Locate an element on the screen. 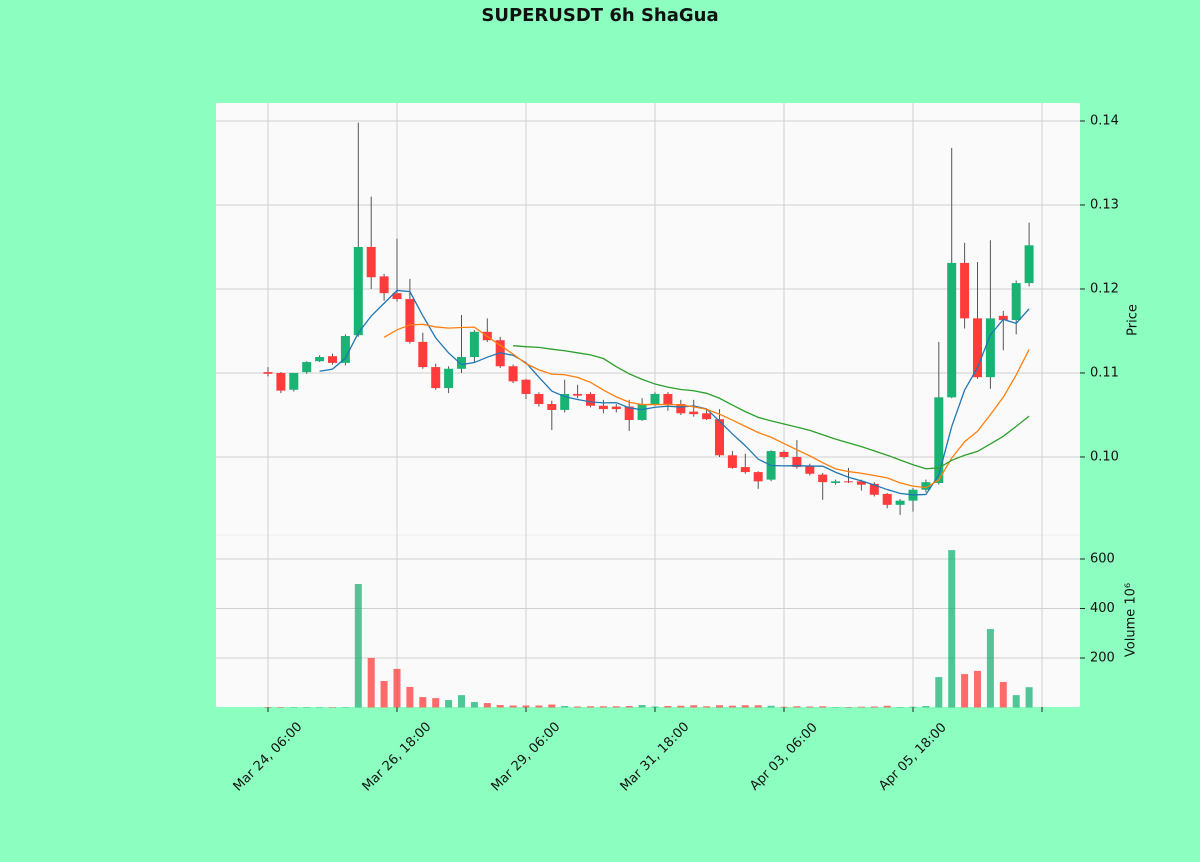 This screenshot has height=862, width=1200. x-tick-label: Mar 31, 18:00 is located at coordinates (655, 757).